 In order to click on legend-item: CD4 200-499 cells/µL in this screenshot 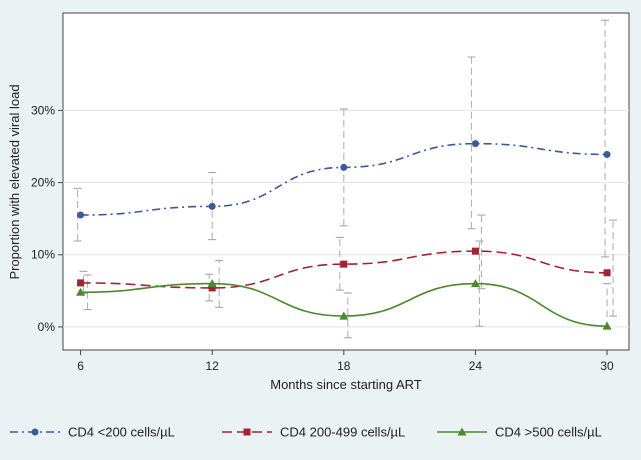, I will do `click(313, 432)`.